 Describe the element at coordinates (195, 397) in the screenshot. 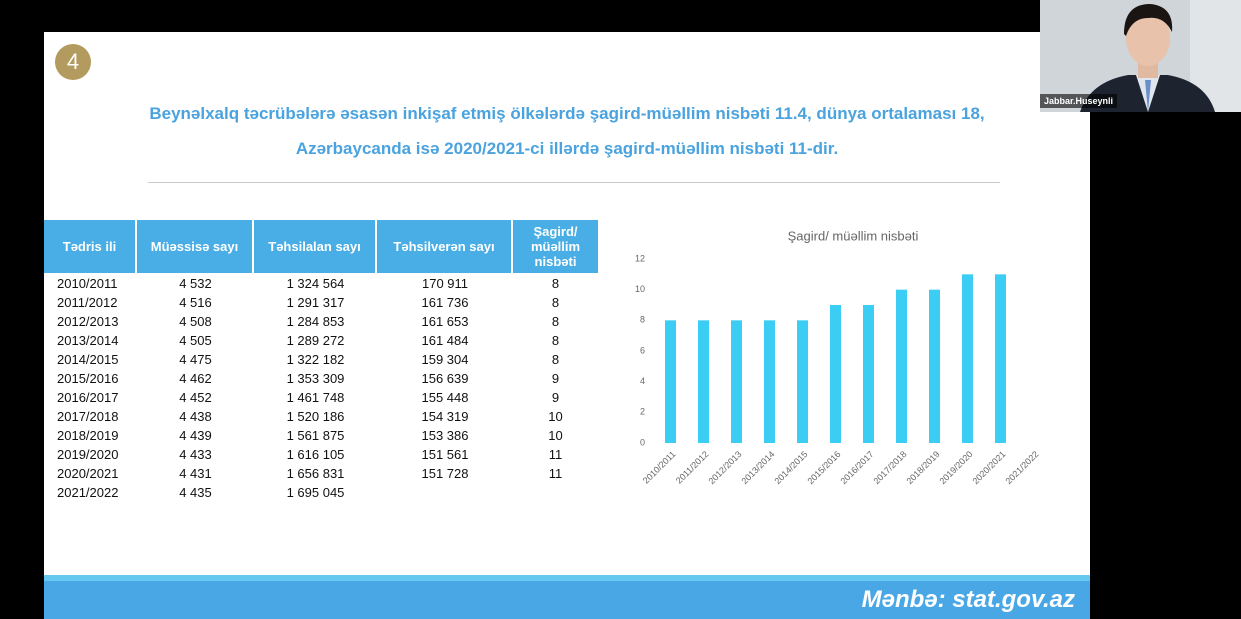

I see `table-cell: 4 452` at that location.